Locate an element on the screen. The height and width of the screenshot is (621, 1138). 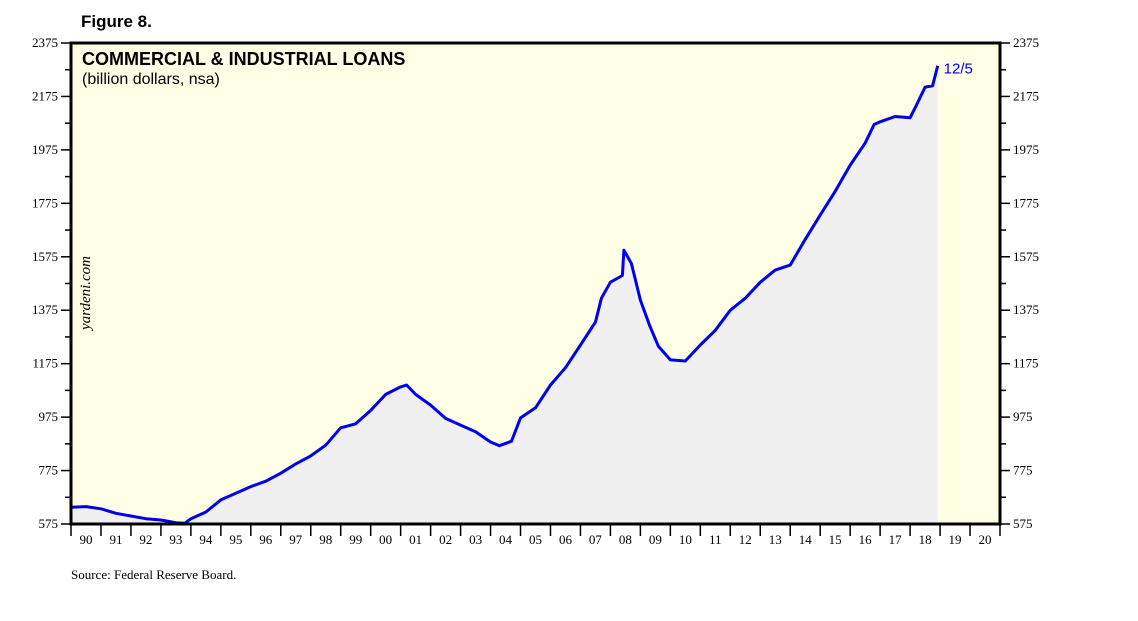
y-tick-label-left: 1575 is located at coordinates (45, 256).